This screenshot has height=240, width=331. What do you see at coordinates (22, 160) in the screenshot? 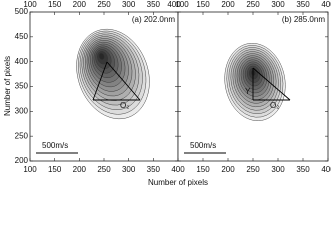
I see `y-tick-label: 200` at bounding box center [22, 160].